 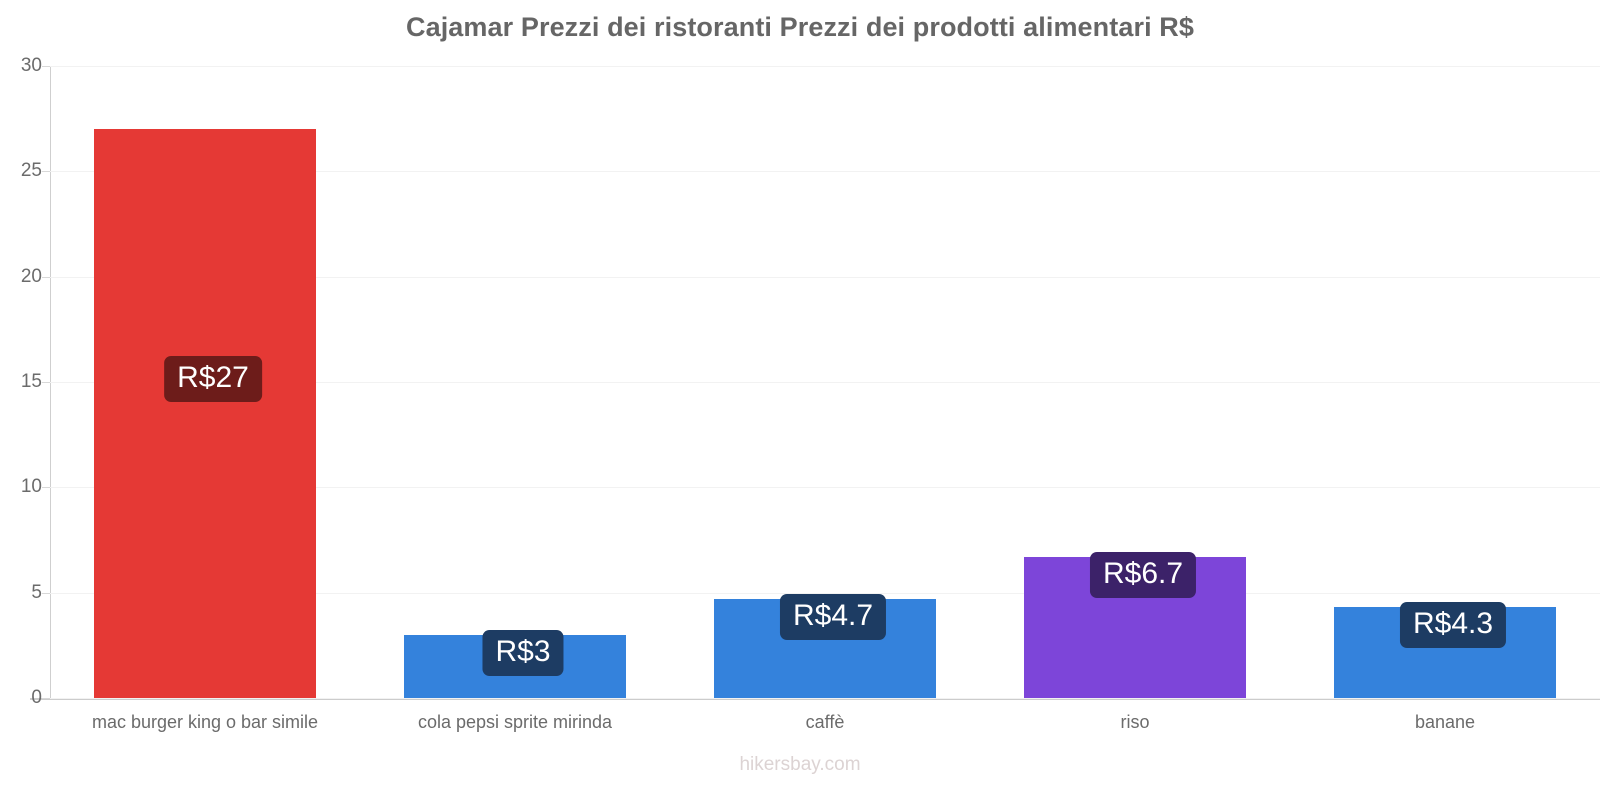 I want to click on y-axis-tick-label: 15, so click(x=31, y=381).